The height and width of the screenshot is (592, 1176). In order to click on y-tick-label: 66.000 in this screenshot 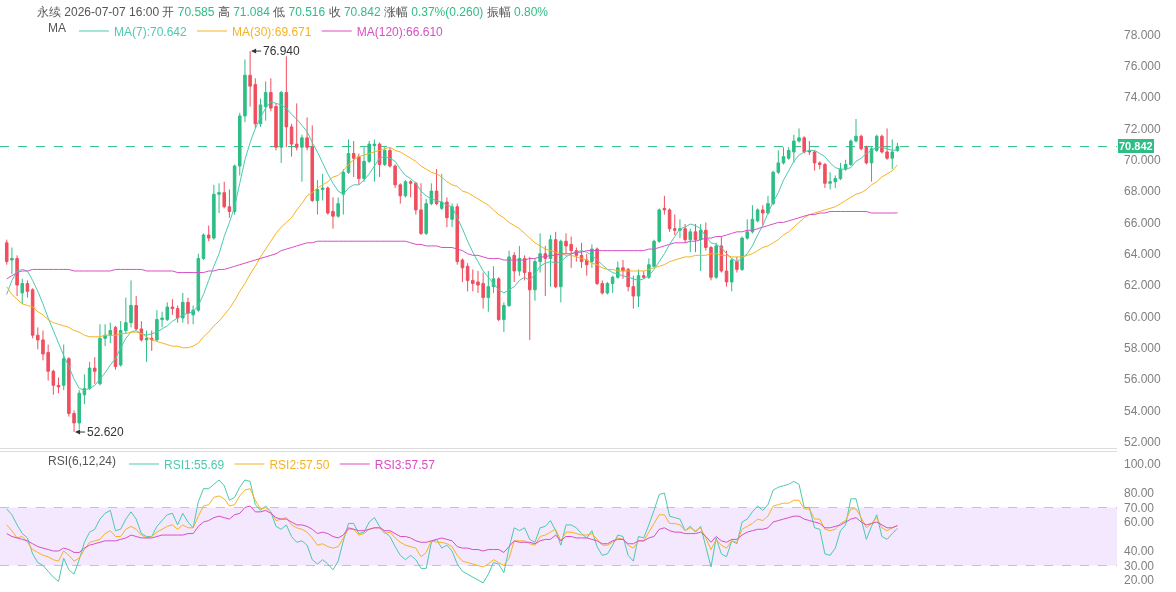, I will do `click(1143, 222)`.